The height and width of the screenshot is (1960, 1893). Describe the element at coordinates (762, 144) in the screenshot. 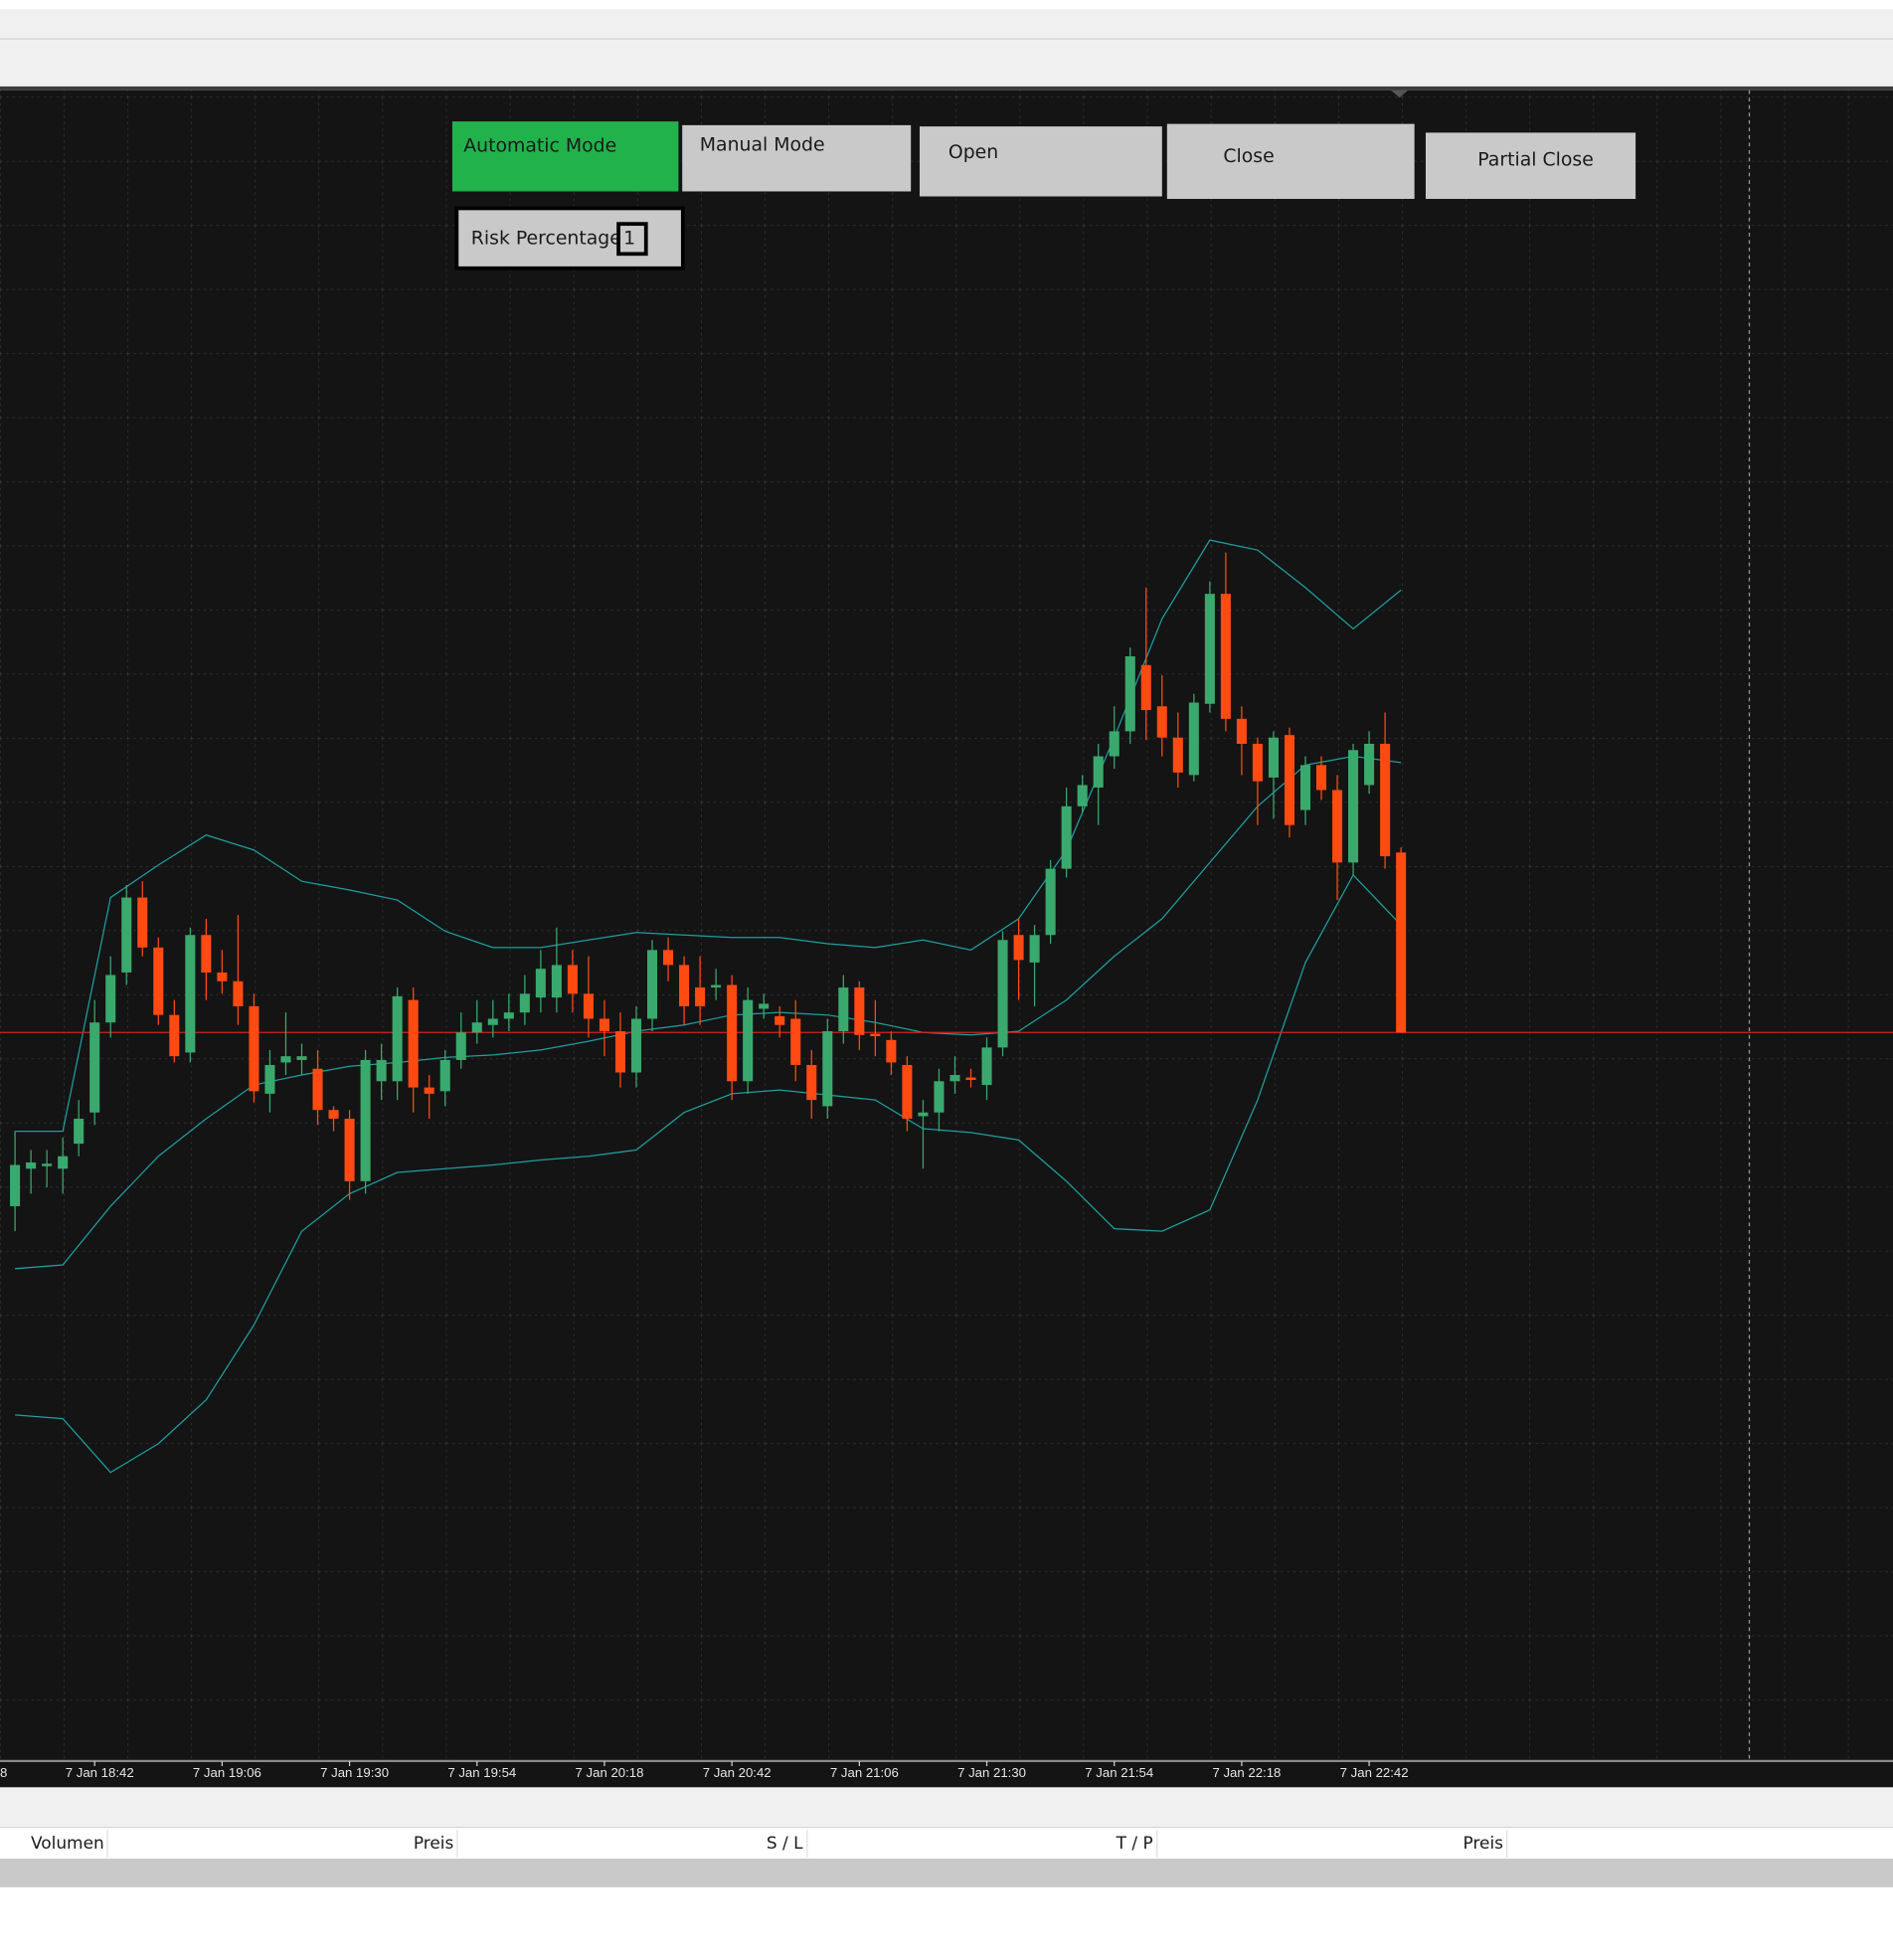

I see `button-label: Manual Mode` at that location.